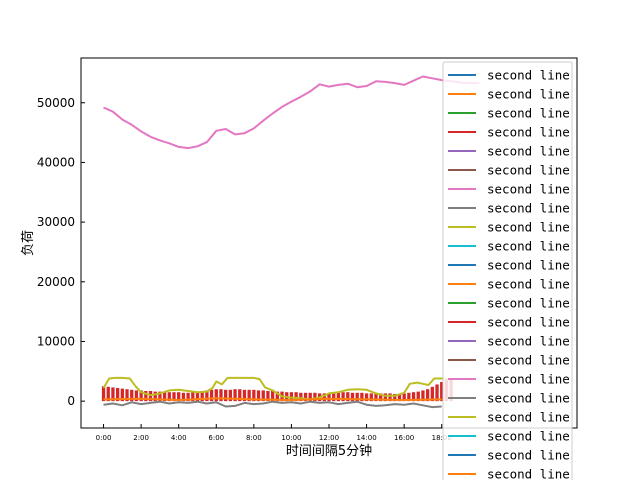 Image resolution: width=640 pixels, height=480 pixels. I want to click on x-tick-label: 14:00, so click(366, 438).